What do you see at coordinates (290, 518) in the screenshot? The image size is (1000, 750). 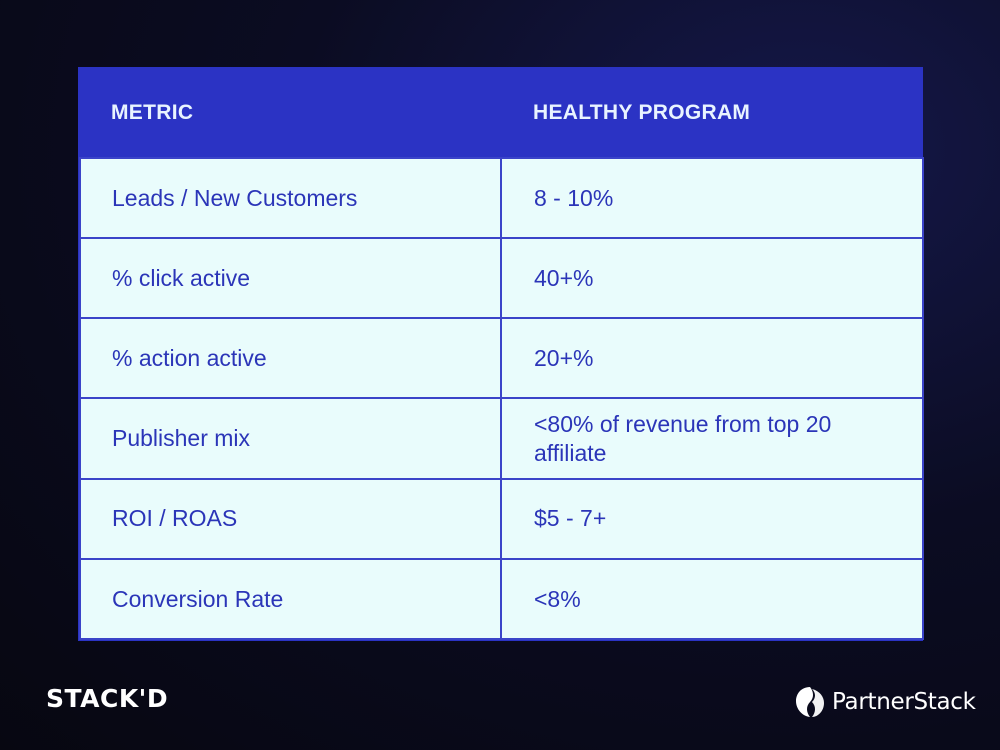 I see `metric-cell: ROI / ROAS` at bounding box center [290, 518].